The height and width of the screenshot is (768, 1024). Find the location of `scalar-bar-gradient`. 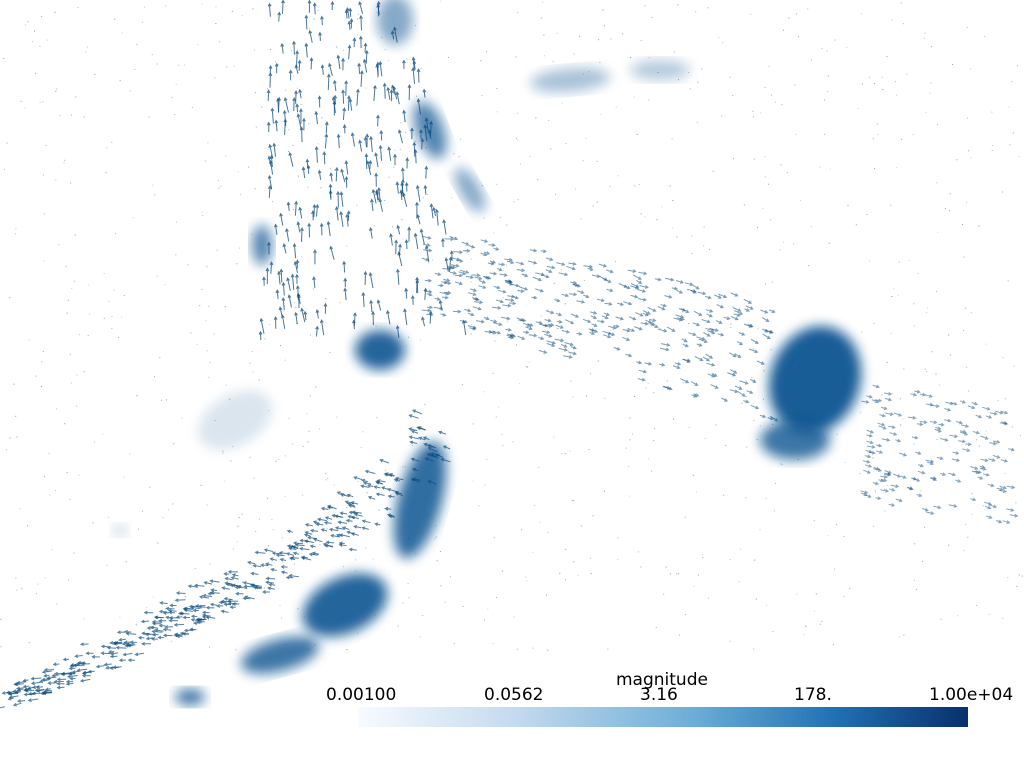

scalar-bar-gradient is located at coordinates (663, 717).